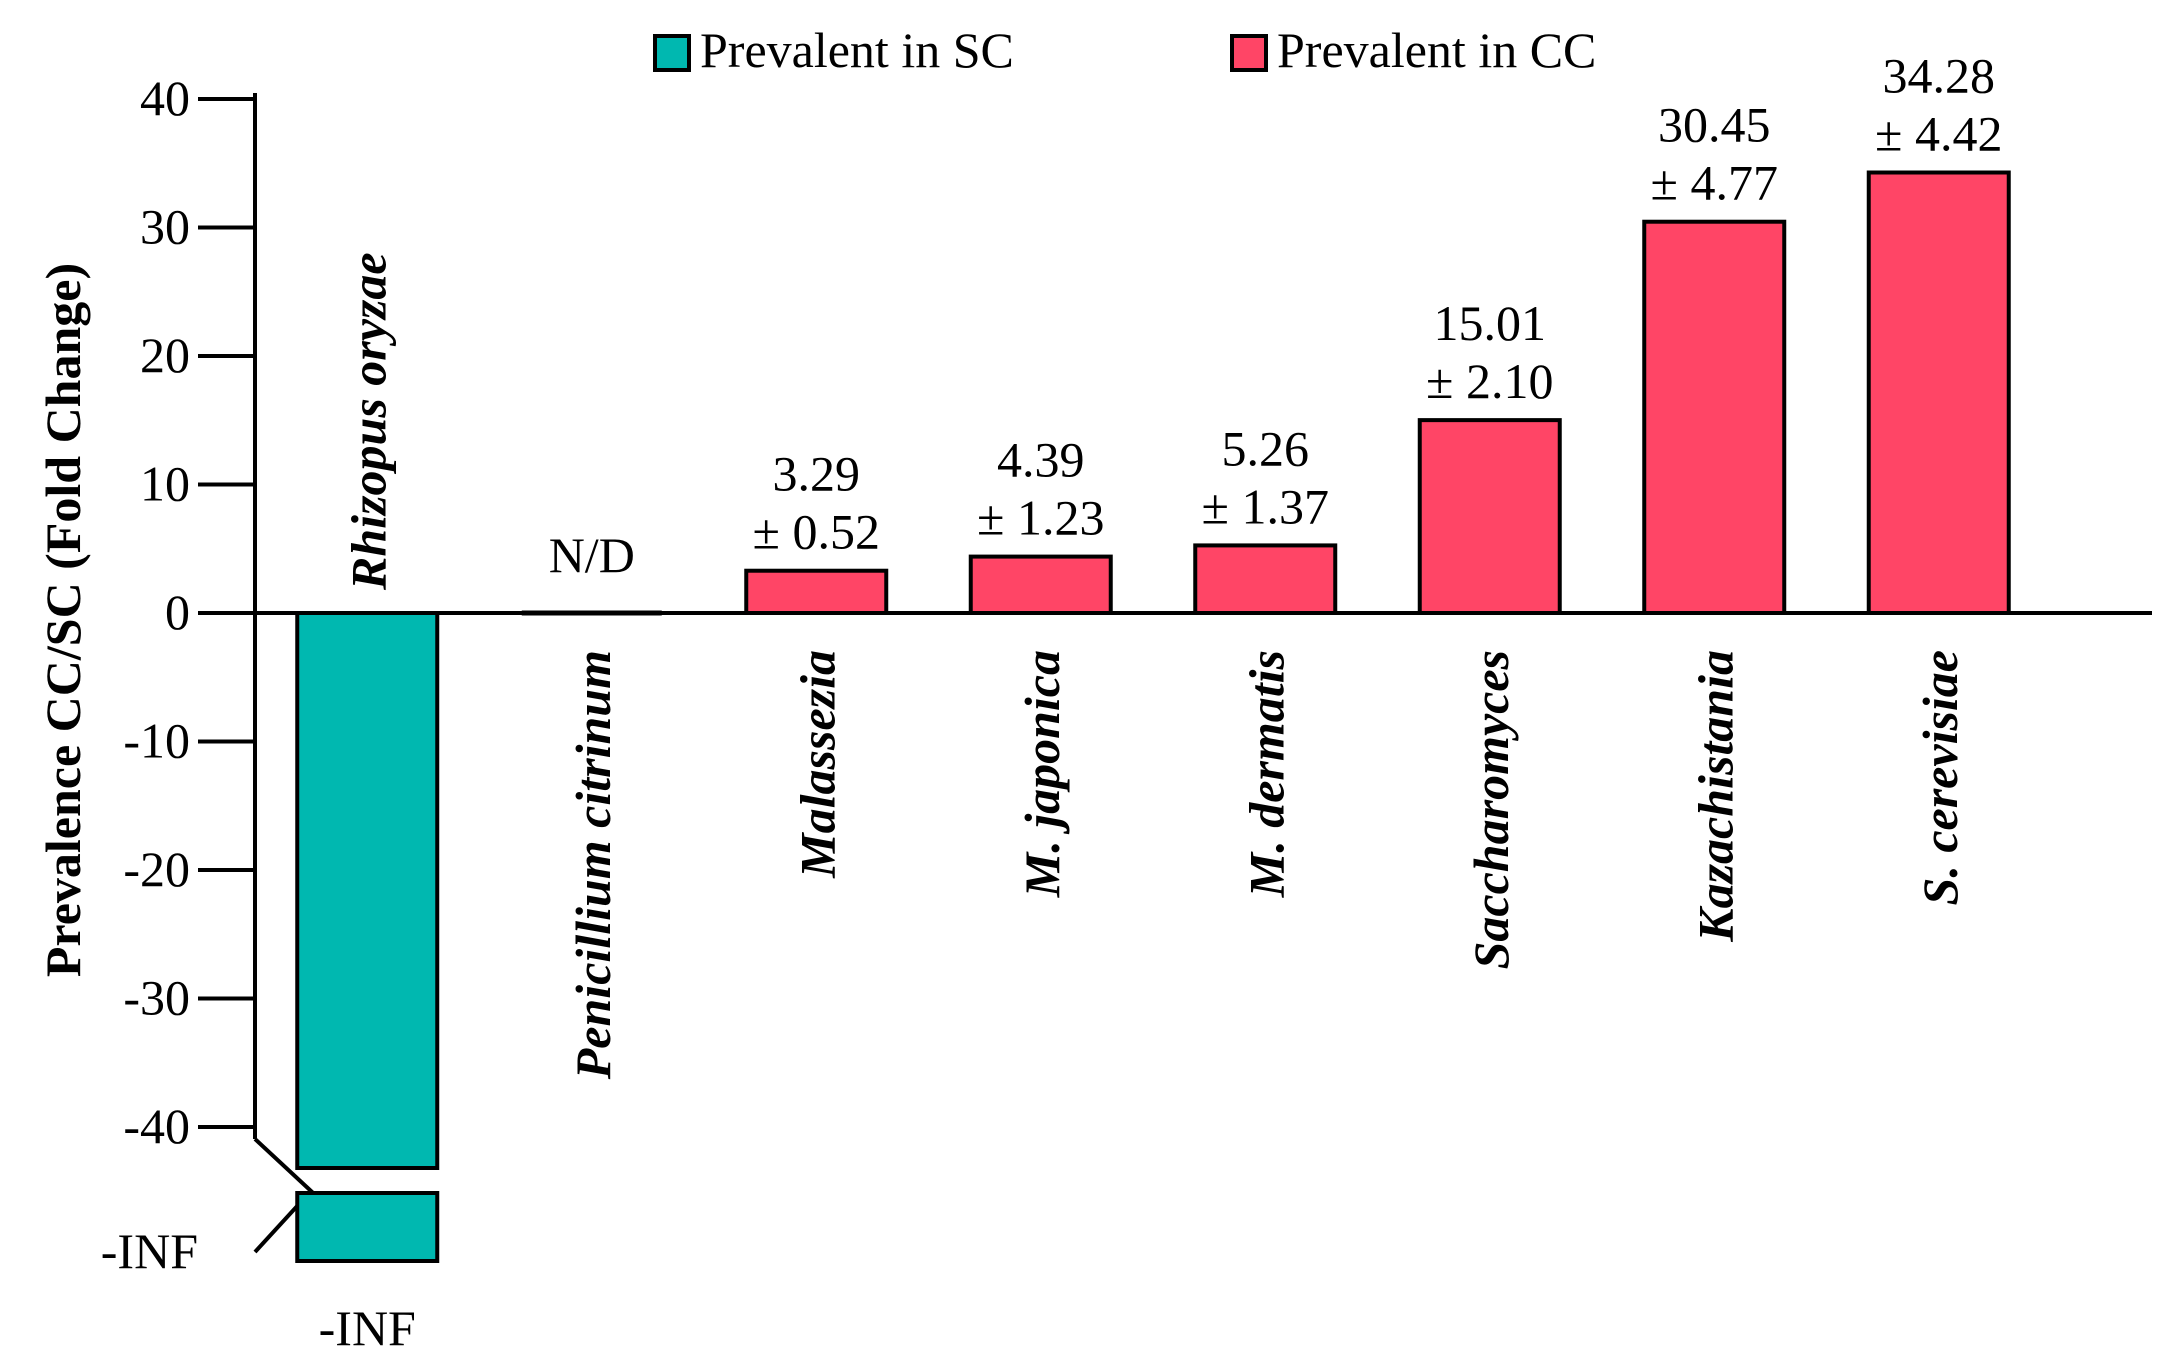  I want to click on category-label: Rhizopus oryzae, so click(368, 421).